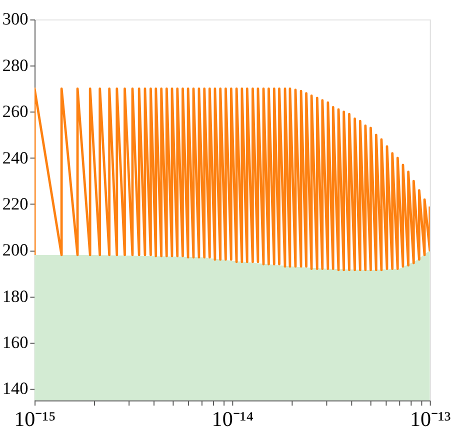  Describe the element at coordinates (15, 388) in the screenshot. I see `y-tick-label: 140` at that location.